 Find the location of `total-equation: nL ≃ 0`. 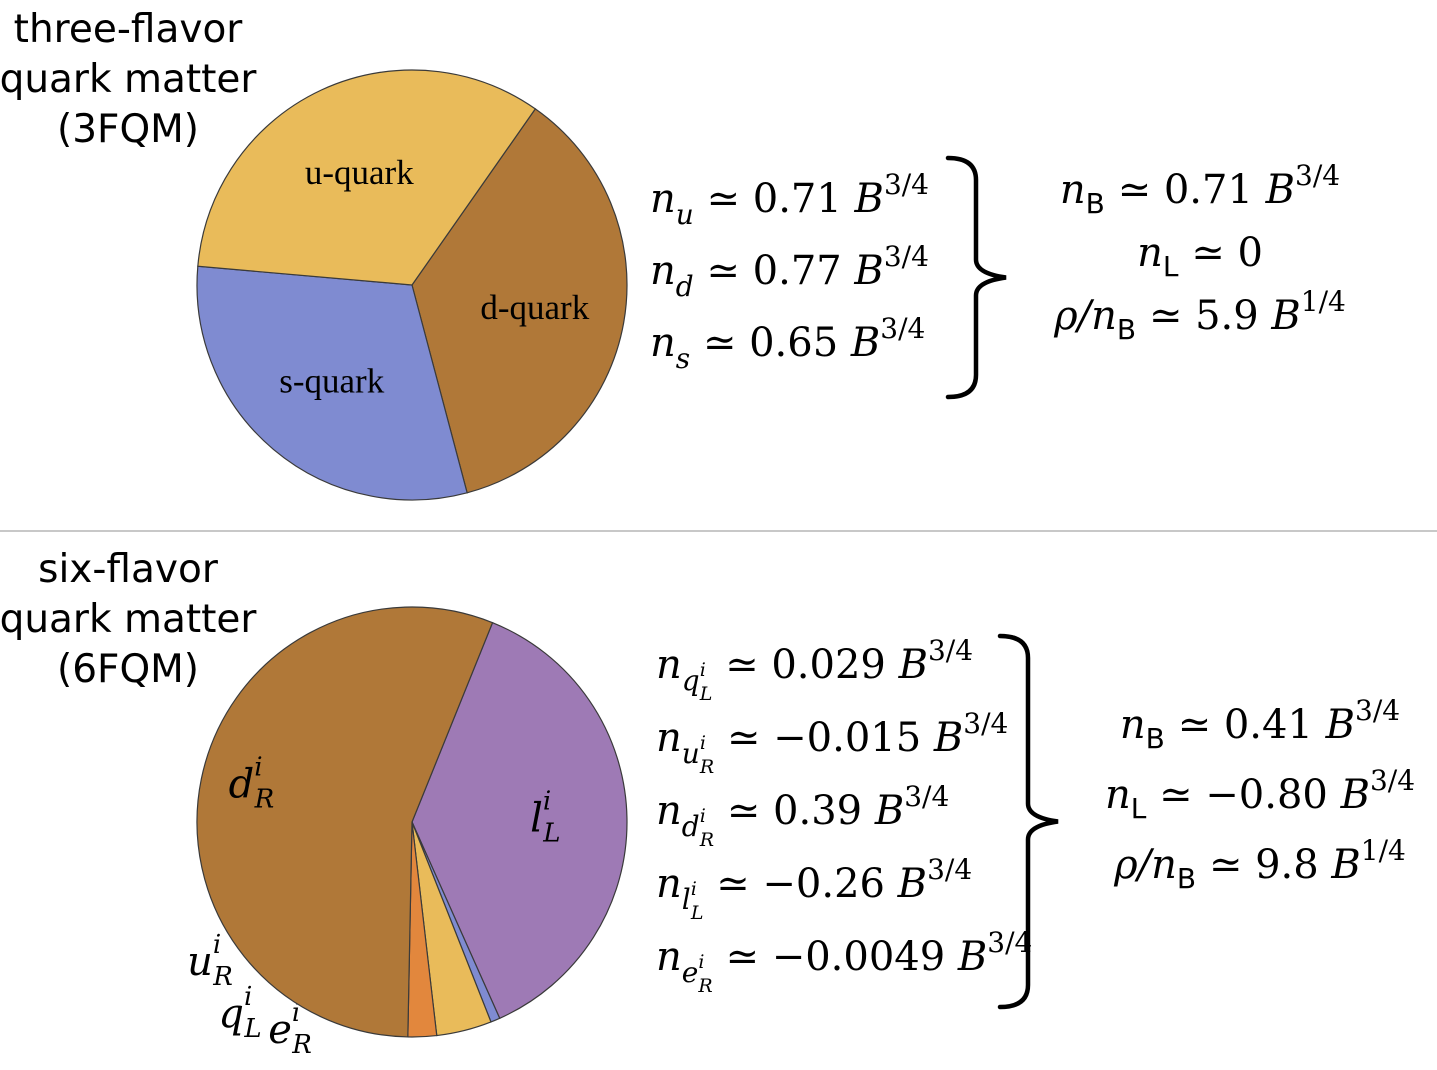

total-equation: nL ≃ 0 is located at coordinates (1200, 256).